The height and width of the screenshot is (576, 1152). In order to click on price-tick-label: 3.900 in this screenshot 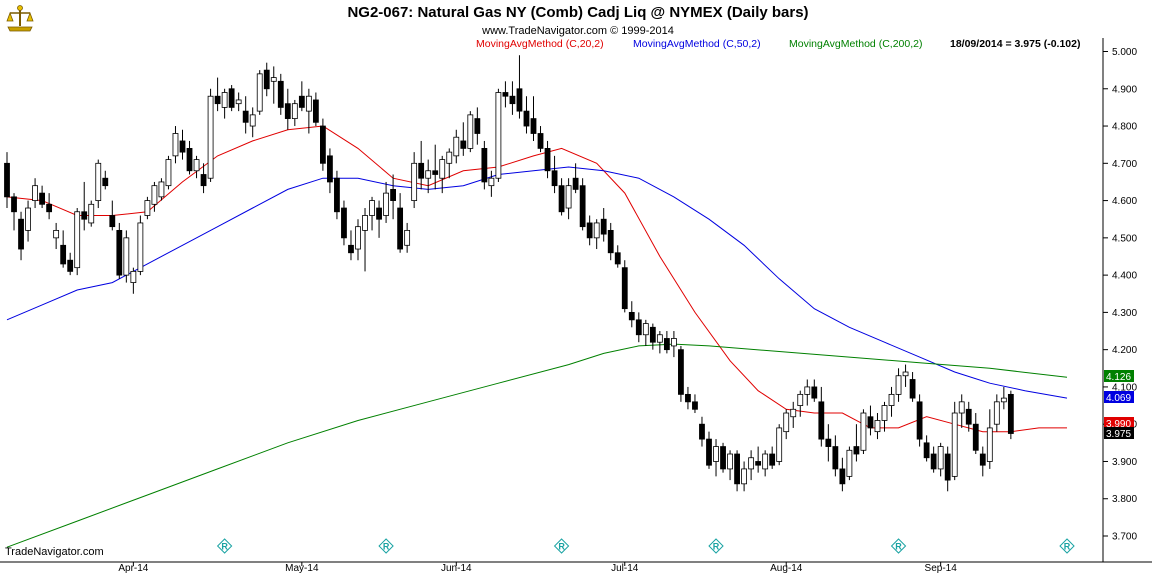, I will do `click(1124, 462)`.